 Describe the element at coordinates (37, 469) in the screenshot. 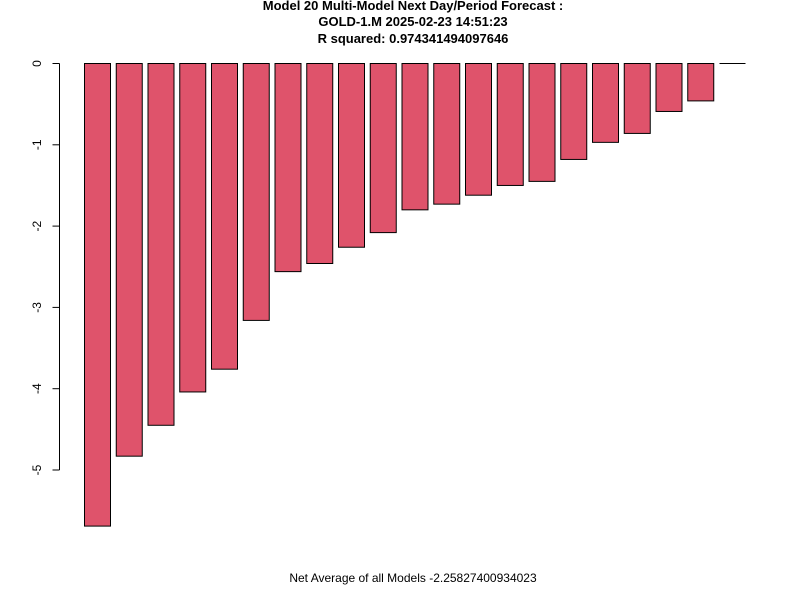

I see `y-tick-label: -5` at that location.